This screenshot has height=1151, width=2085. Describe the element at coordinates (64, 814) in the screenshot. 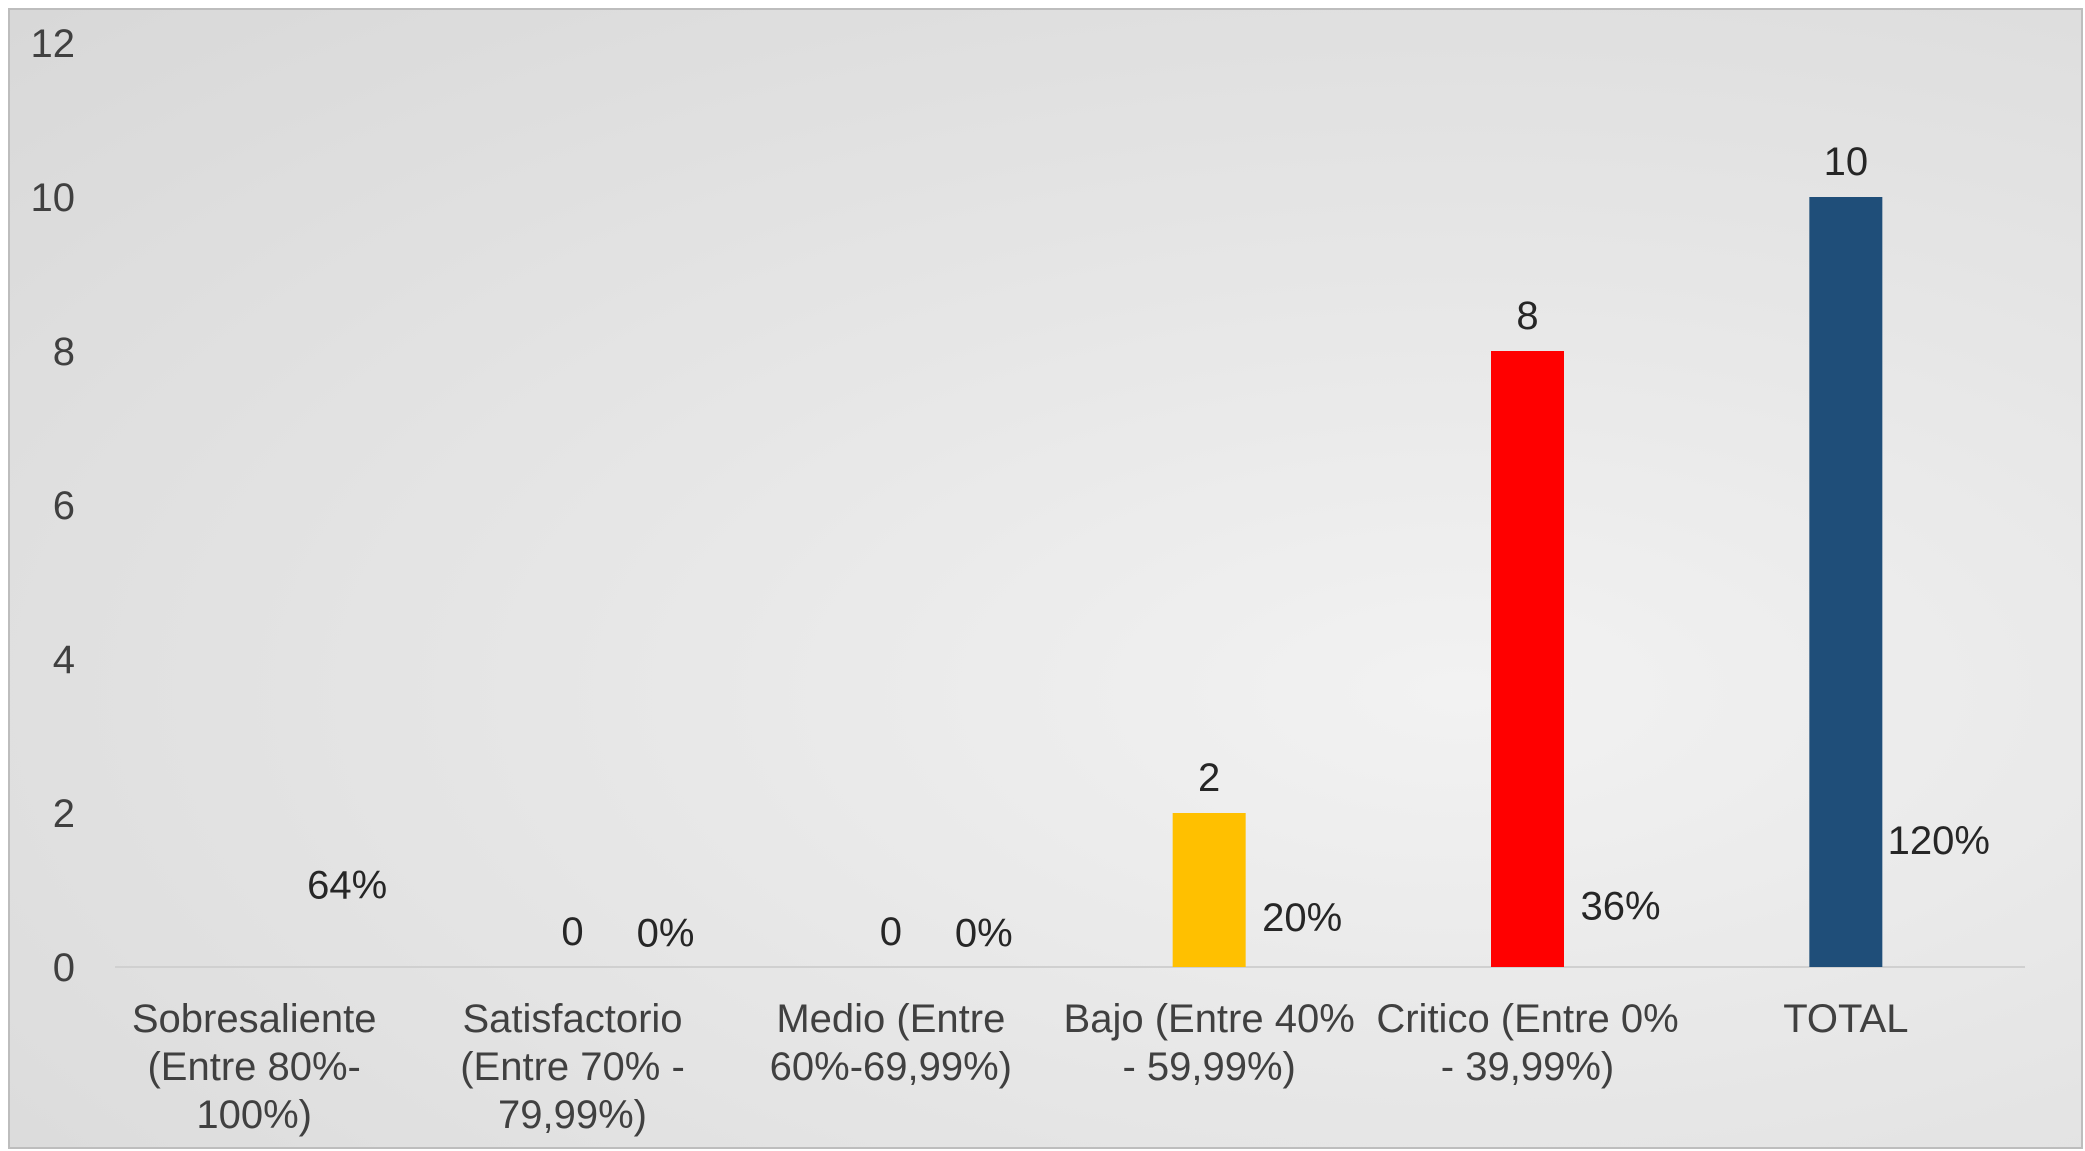

I see `y-tick-label: 2` at that location.